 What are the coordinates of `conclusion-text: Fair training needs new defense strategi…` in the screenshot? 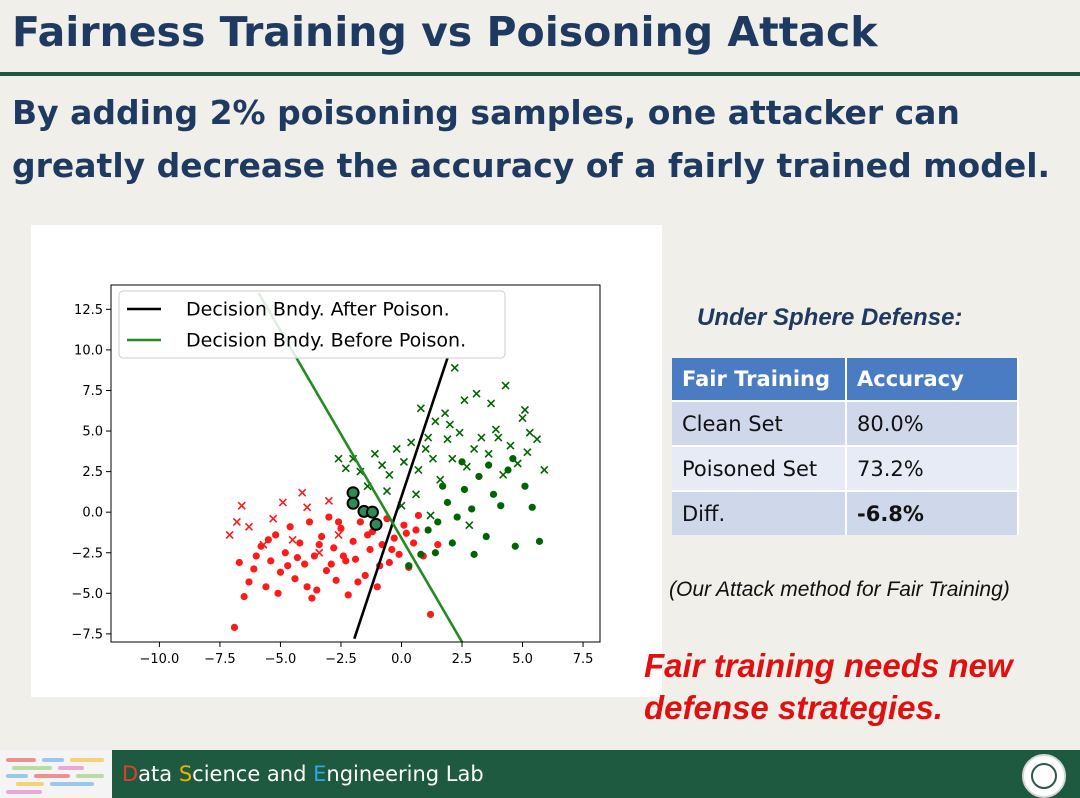 It's located at (828, 686).